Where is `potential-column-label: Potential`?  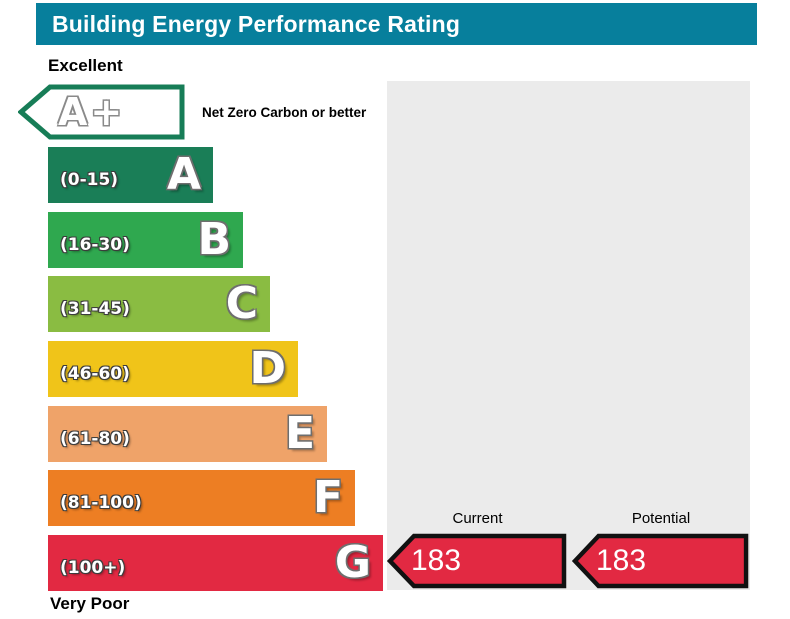
potential-column-label: Potential is located at coordinates (661, 518).